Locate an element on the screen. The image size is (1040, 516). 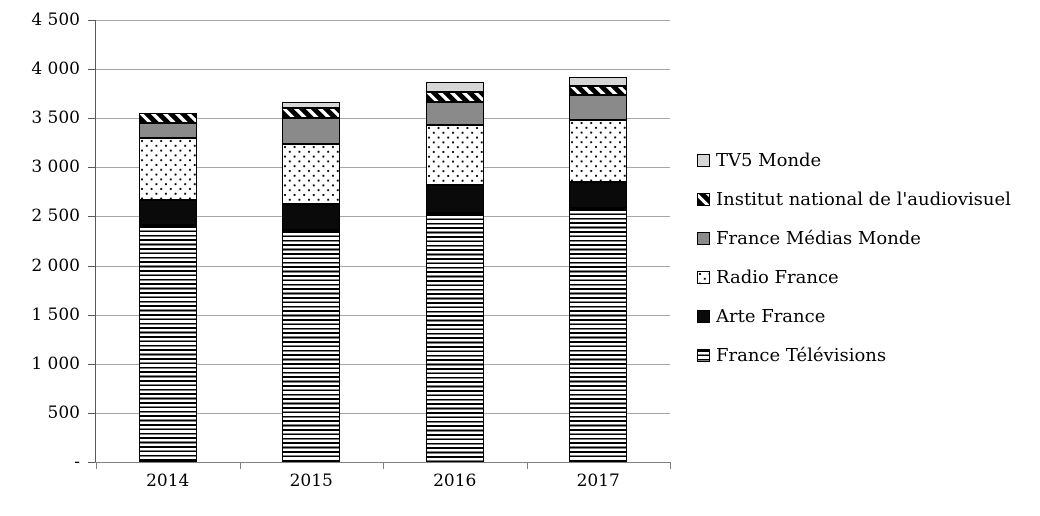
y-axis-label: 3 000 is located at coordinates (55, 167).